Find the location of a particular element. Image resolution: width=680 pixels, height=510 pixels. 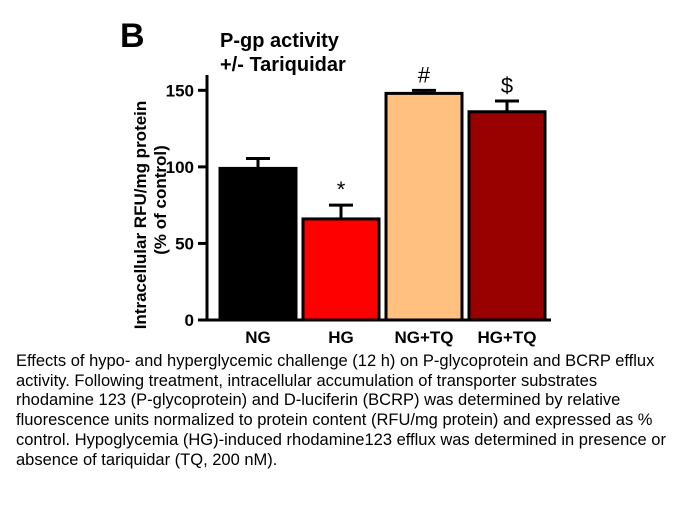

panel-label: B is located at coordinates (132, 36).